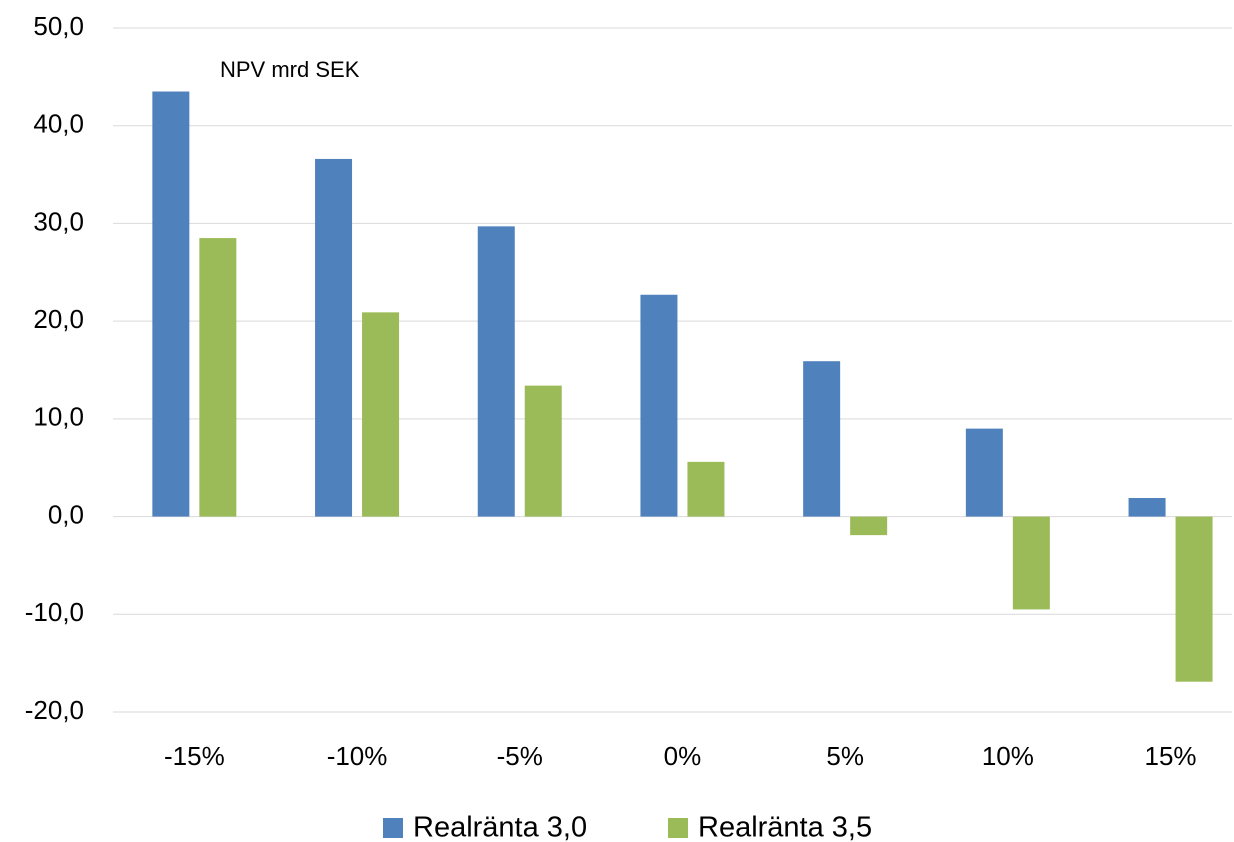 This screenshot has height=842, width=1234. I want to click on y-tick-label: 30,0, so click(58, 221).